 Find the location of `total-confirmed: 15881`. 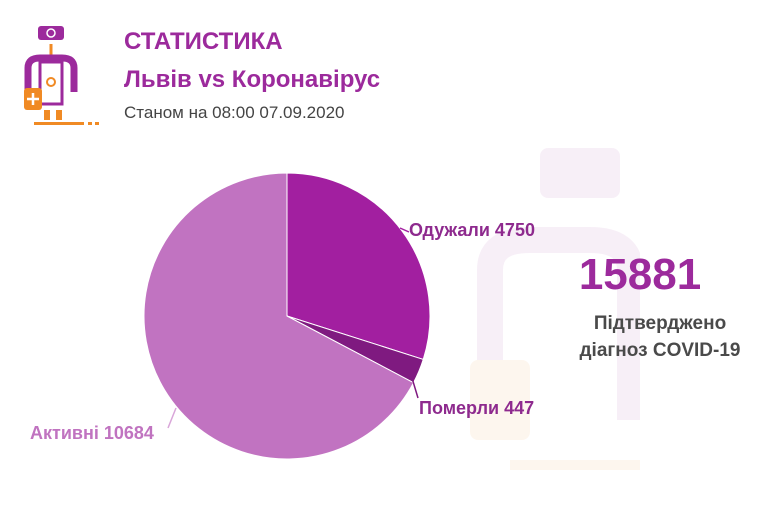

total-confirmed: 15881 is located at coordinates (640, 274).